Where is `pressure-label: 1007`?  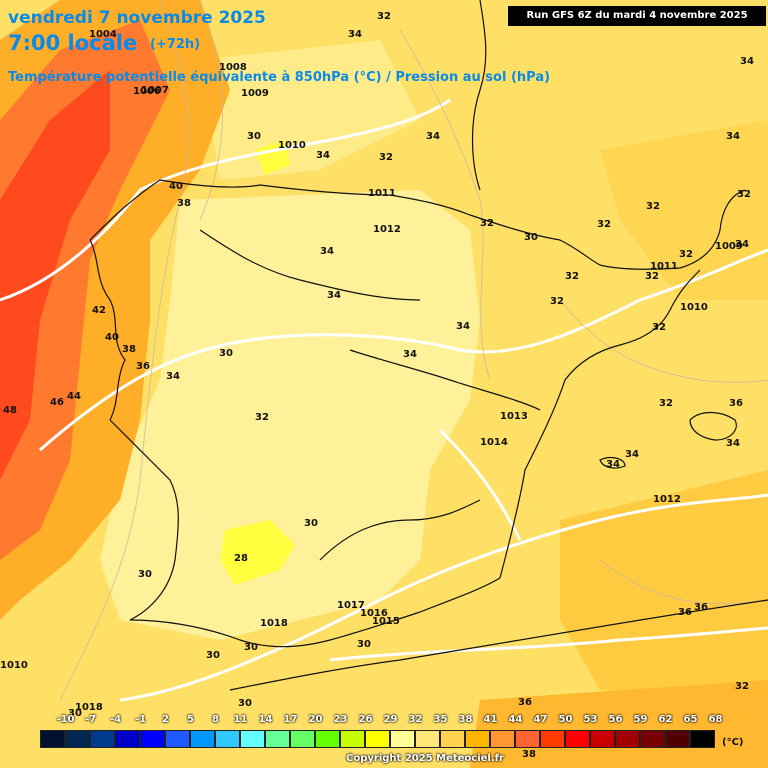 pressure-label: 1007 is located at coordinates (155, 90).